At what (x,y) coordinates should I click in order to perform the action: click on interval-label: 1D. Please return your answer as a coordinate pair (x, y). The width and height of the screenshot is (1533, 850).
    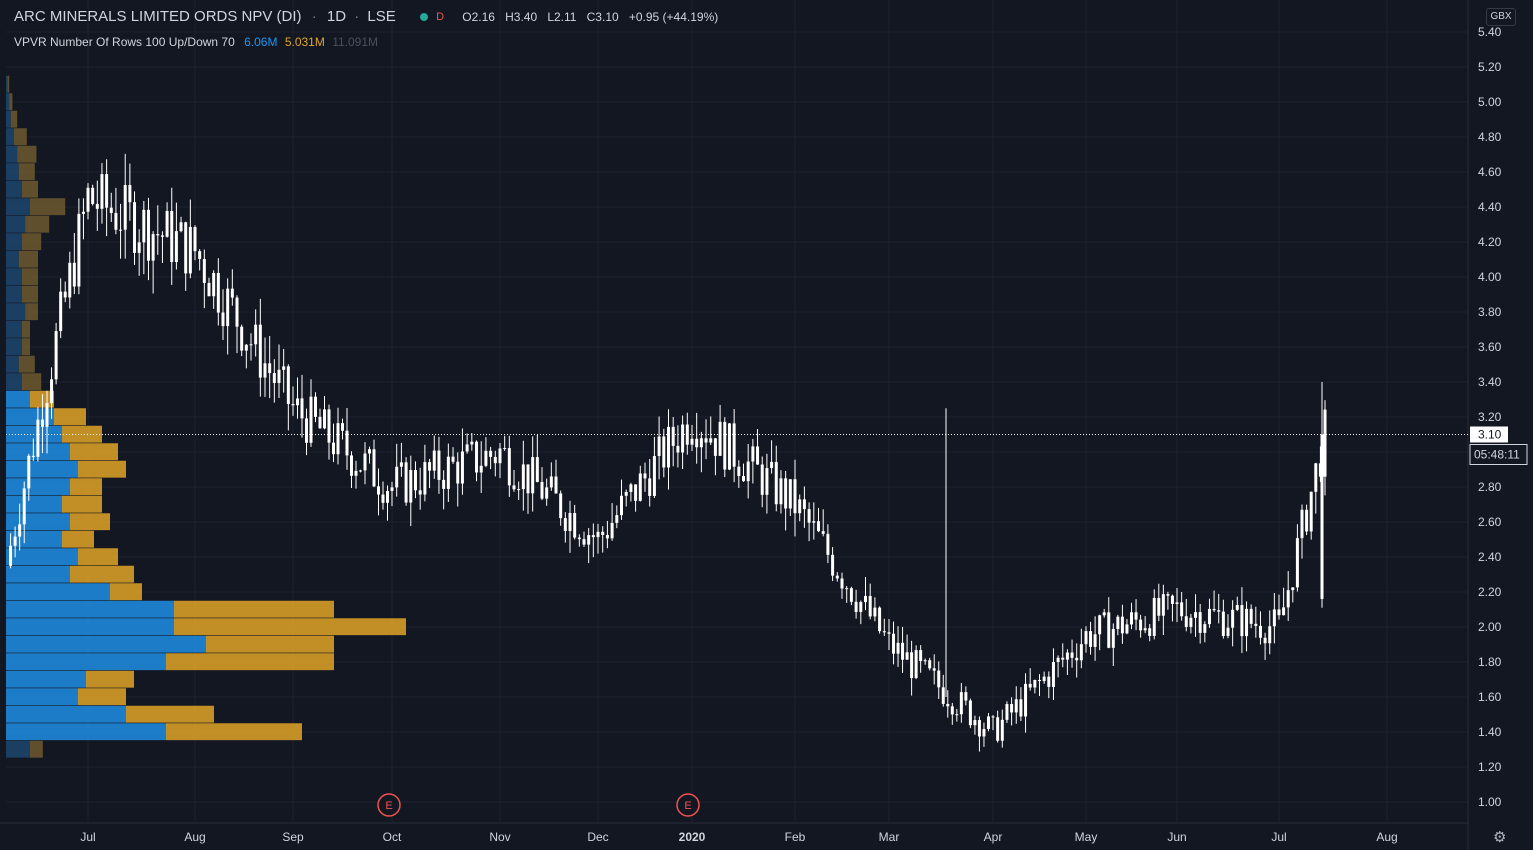
    Looking at the image, I should click on (336, 16).